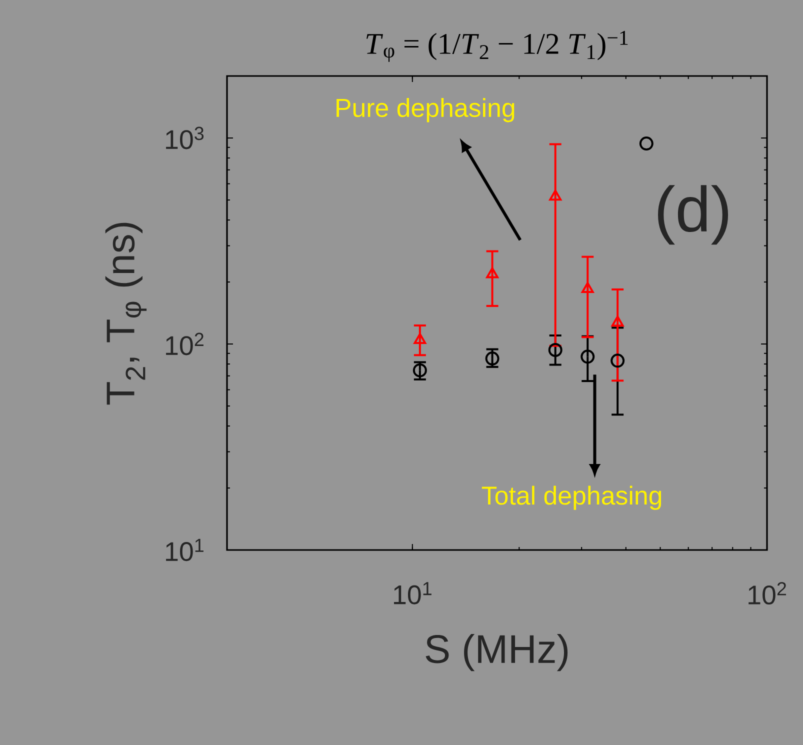 Image resolution: width=803 pixels, height=745 pixels. Describe the element at coordinates (693, 215) in the screenshot. I see `annotation: (d)` at that location.